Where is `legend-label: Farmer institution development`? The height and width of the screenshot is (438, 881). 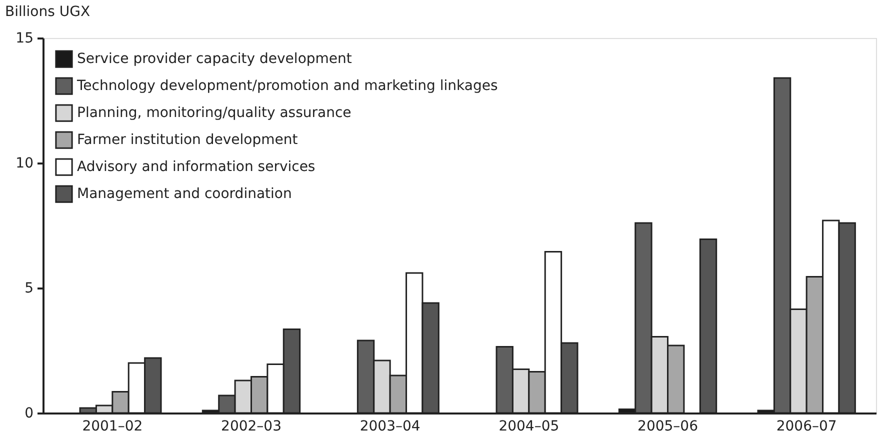 legend-label: Farmer institution development is located at coordinates (187, 140).